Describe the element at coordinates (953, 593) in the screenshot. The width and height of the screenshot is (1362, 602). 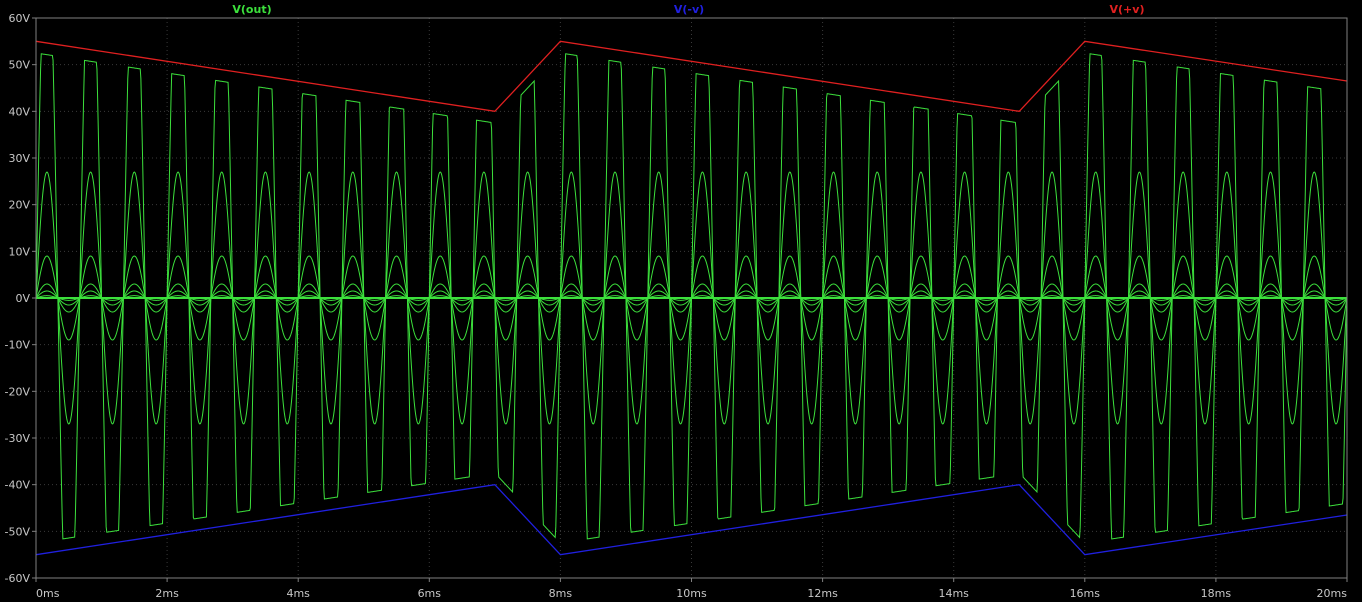
I see `x-tick-label: 14ms` at that location.